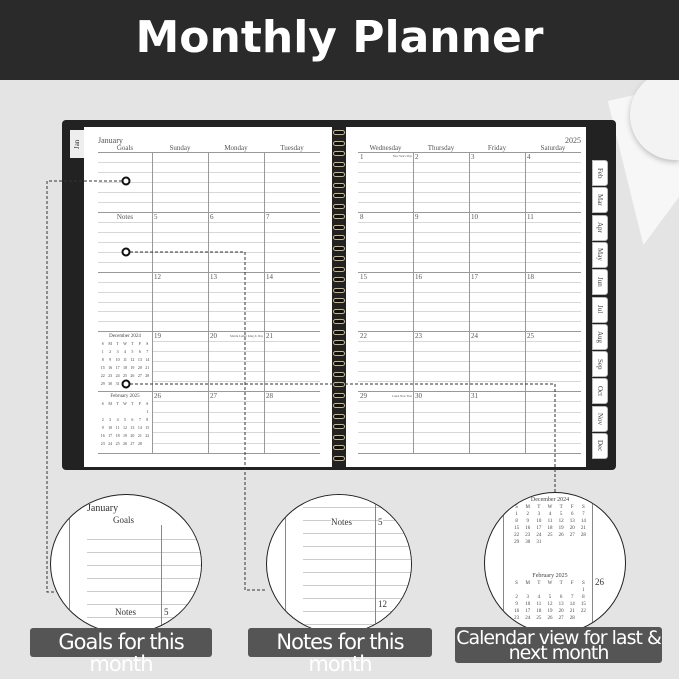  Describe the element at coordinates (125, 396) in the screenshot. I see `mini-calendar-title: February 2025` at that location.